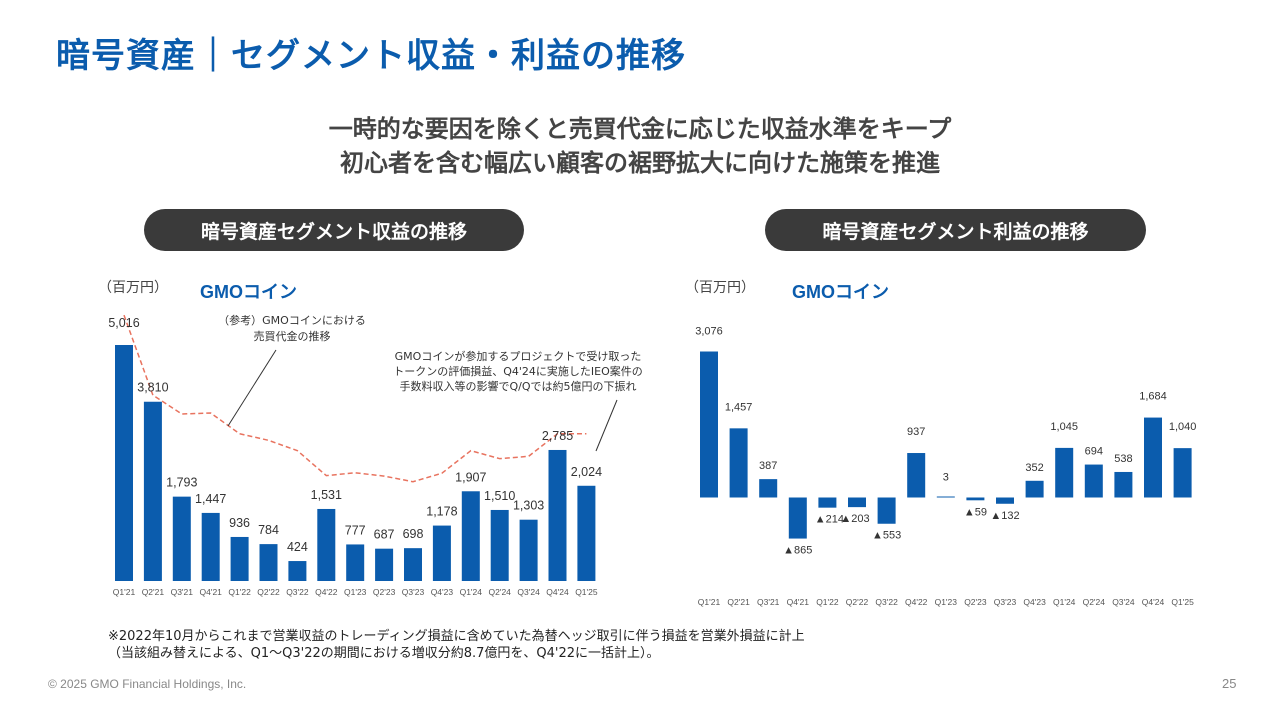 The width and height of the screenshot is (1280, 720). I want to click on revenue-value-label: 1,793, so click(181, 483).